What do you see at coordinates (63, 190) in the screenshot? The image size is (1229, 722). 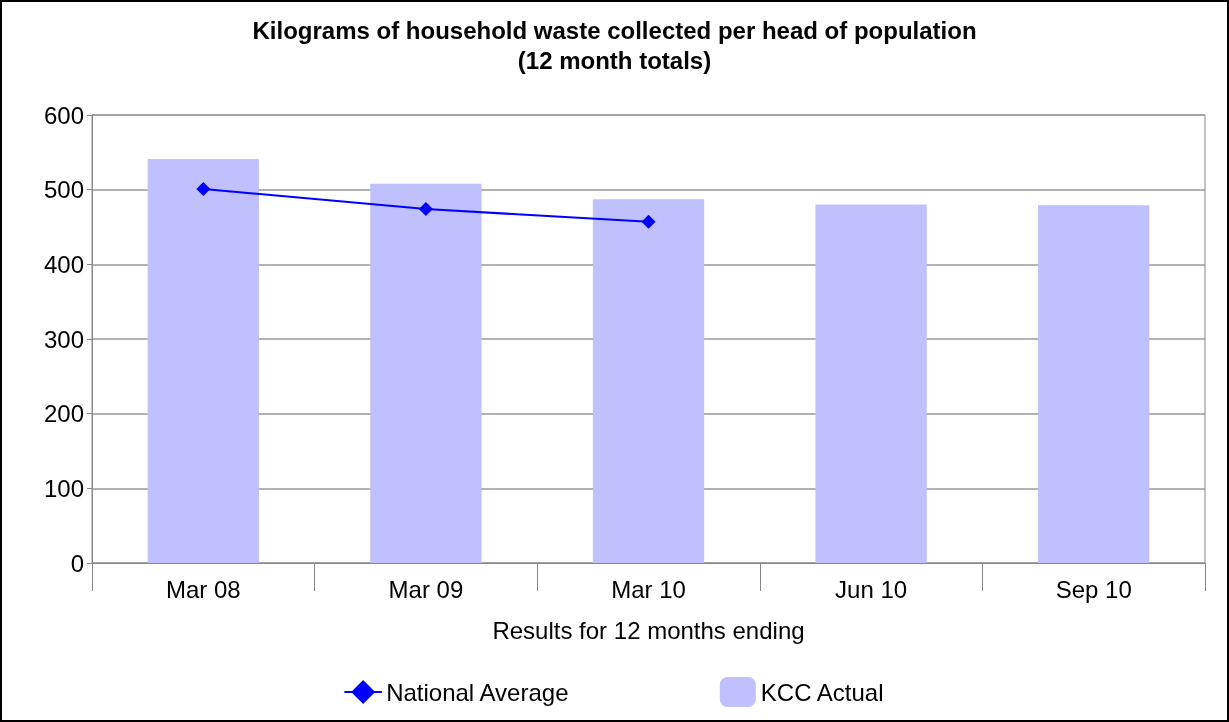 I see `y-tick-label: 500` at bounding box center [63, 190].